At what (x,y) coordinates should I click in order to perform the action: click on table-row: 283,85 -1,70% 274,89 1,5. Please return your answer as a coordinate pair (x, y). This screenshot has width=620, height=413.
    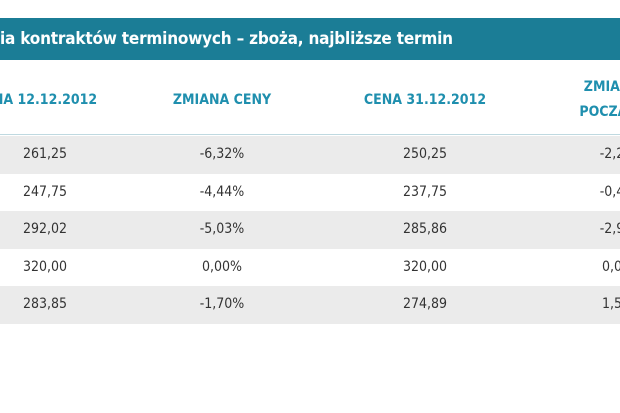
    Looking at the image, I should click on (310, 305).